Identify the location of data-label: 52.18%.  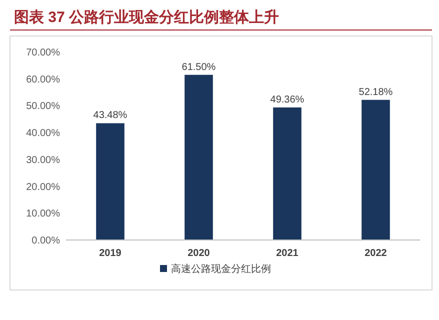
(375, 92).